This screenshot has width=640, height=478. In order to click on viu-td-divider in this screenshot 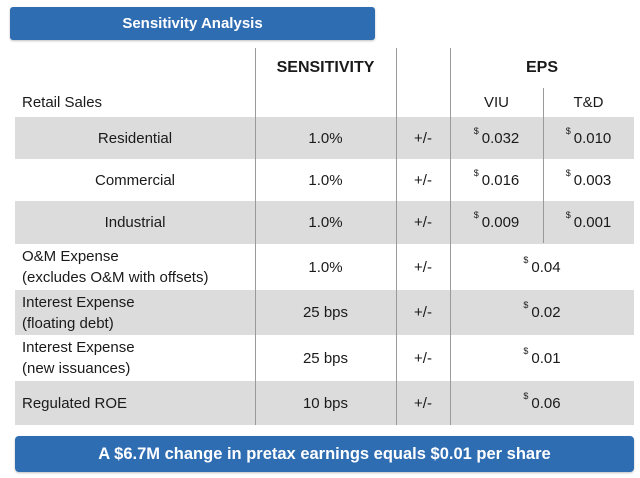, I will do `click(543, 165)`.